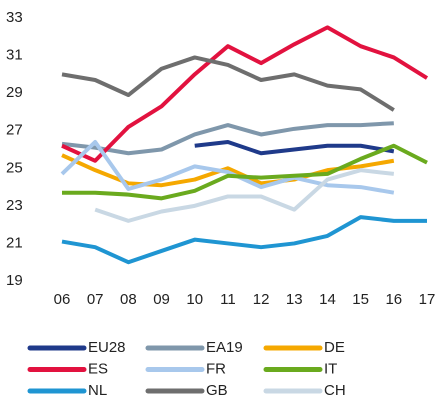  Describe the element at coordinates (14, 130) in the screenshot. I see `y-tick-label: 27` at that location.